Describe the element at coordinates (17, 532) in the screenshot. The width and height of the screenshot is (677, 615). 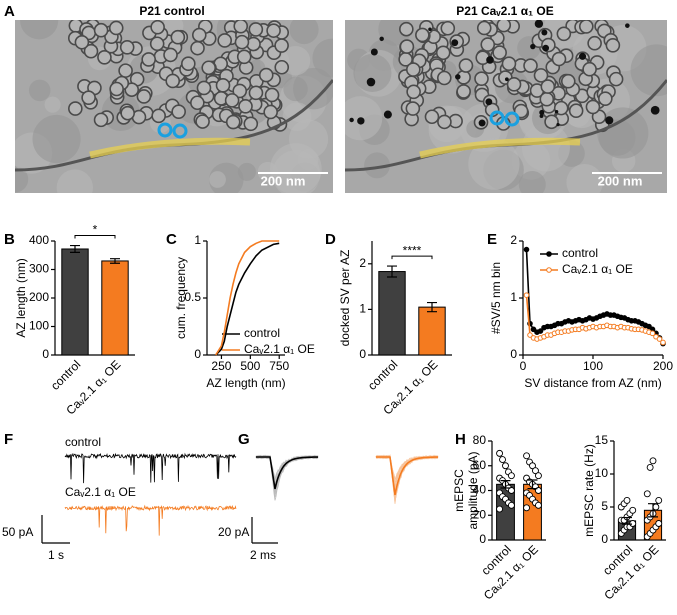
I see `scale-bar-label: 50 pA` at that location.